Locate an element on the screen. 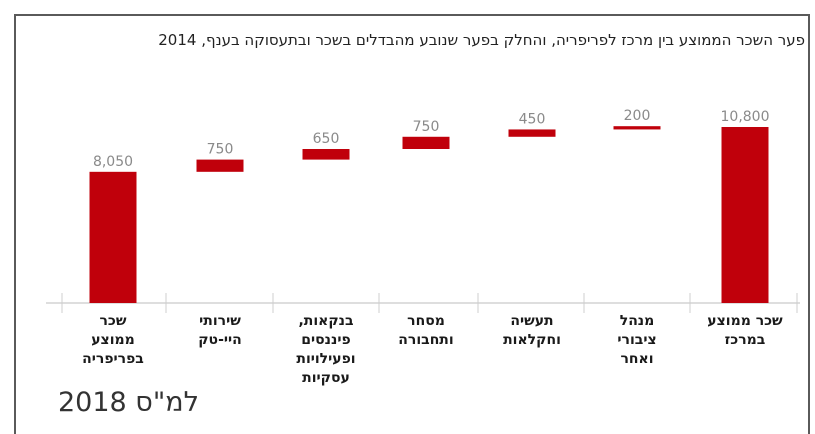 The image size is (815, 434). category-label-0: שכר ממוצע בפריפריה is located at coordinates (113, 340).